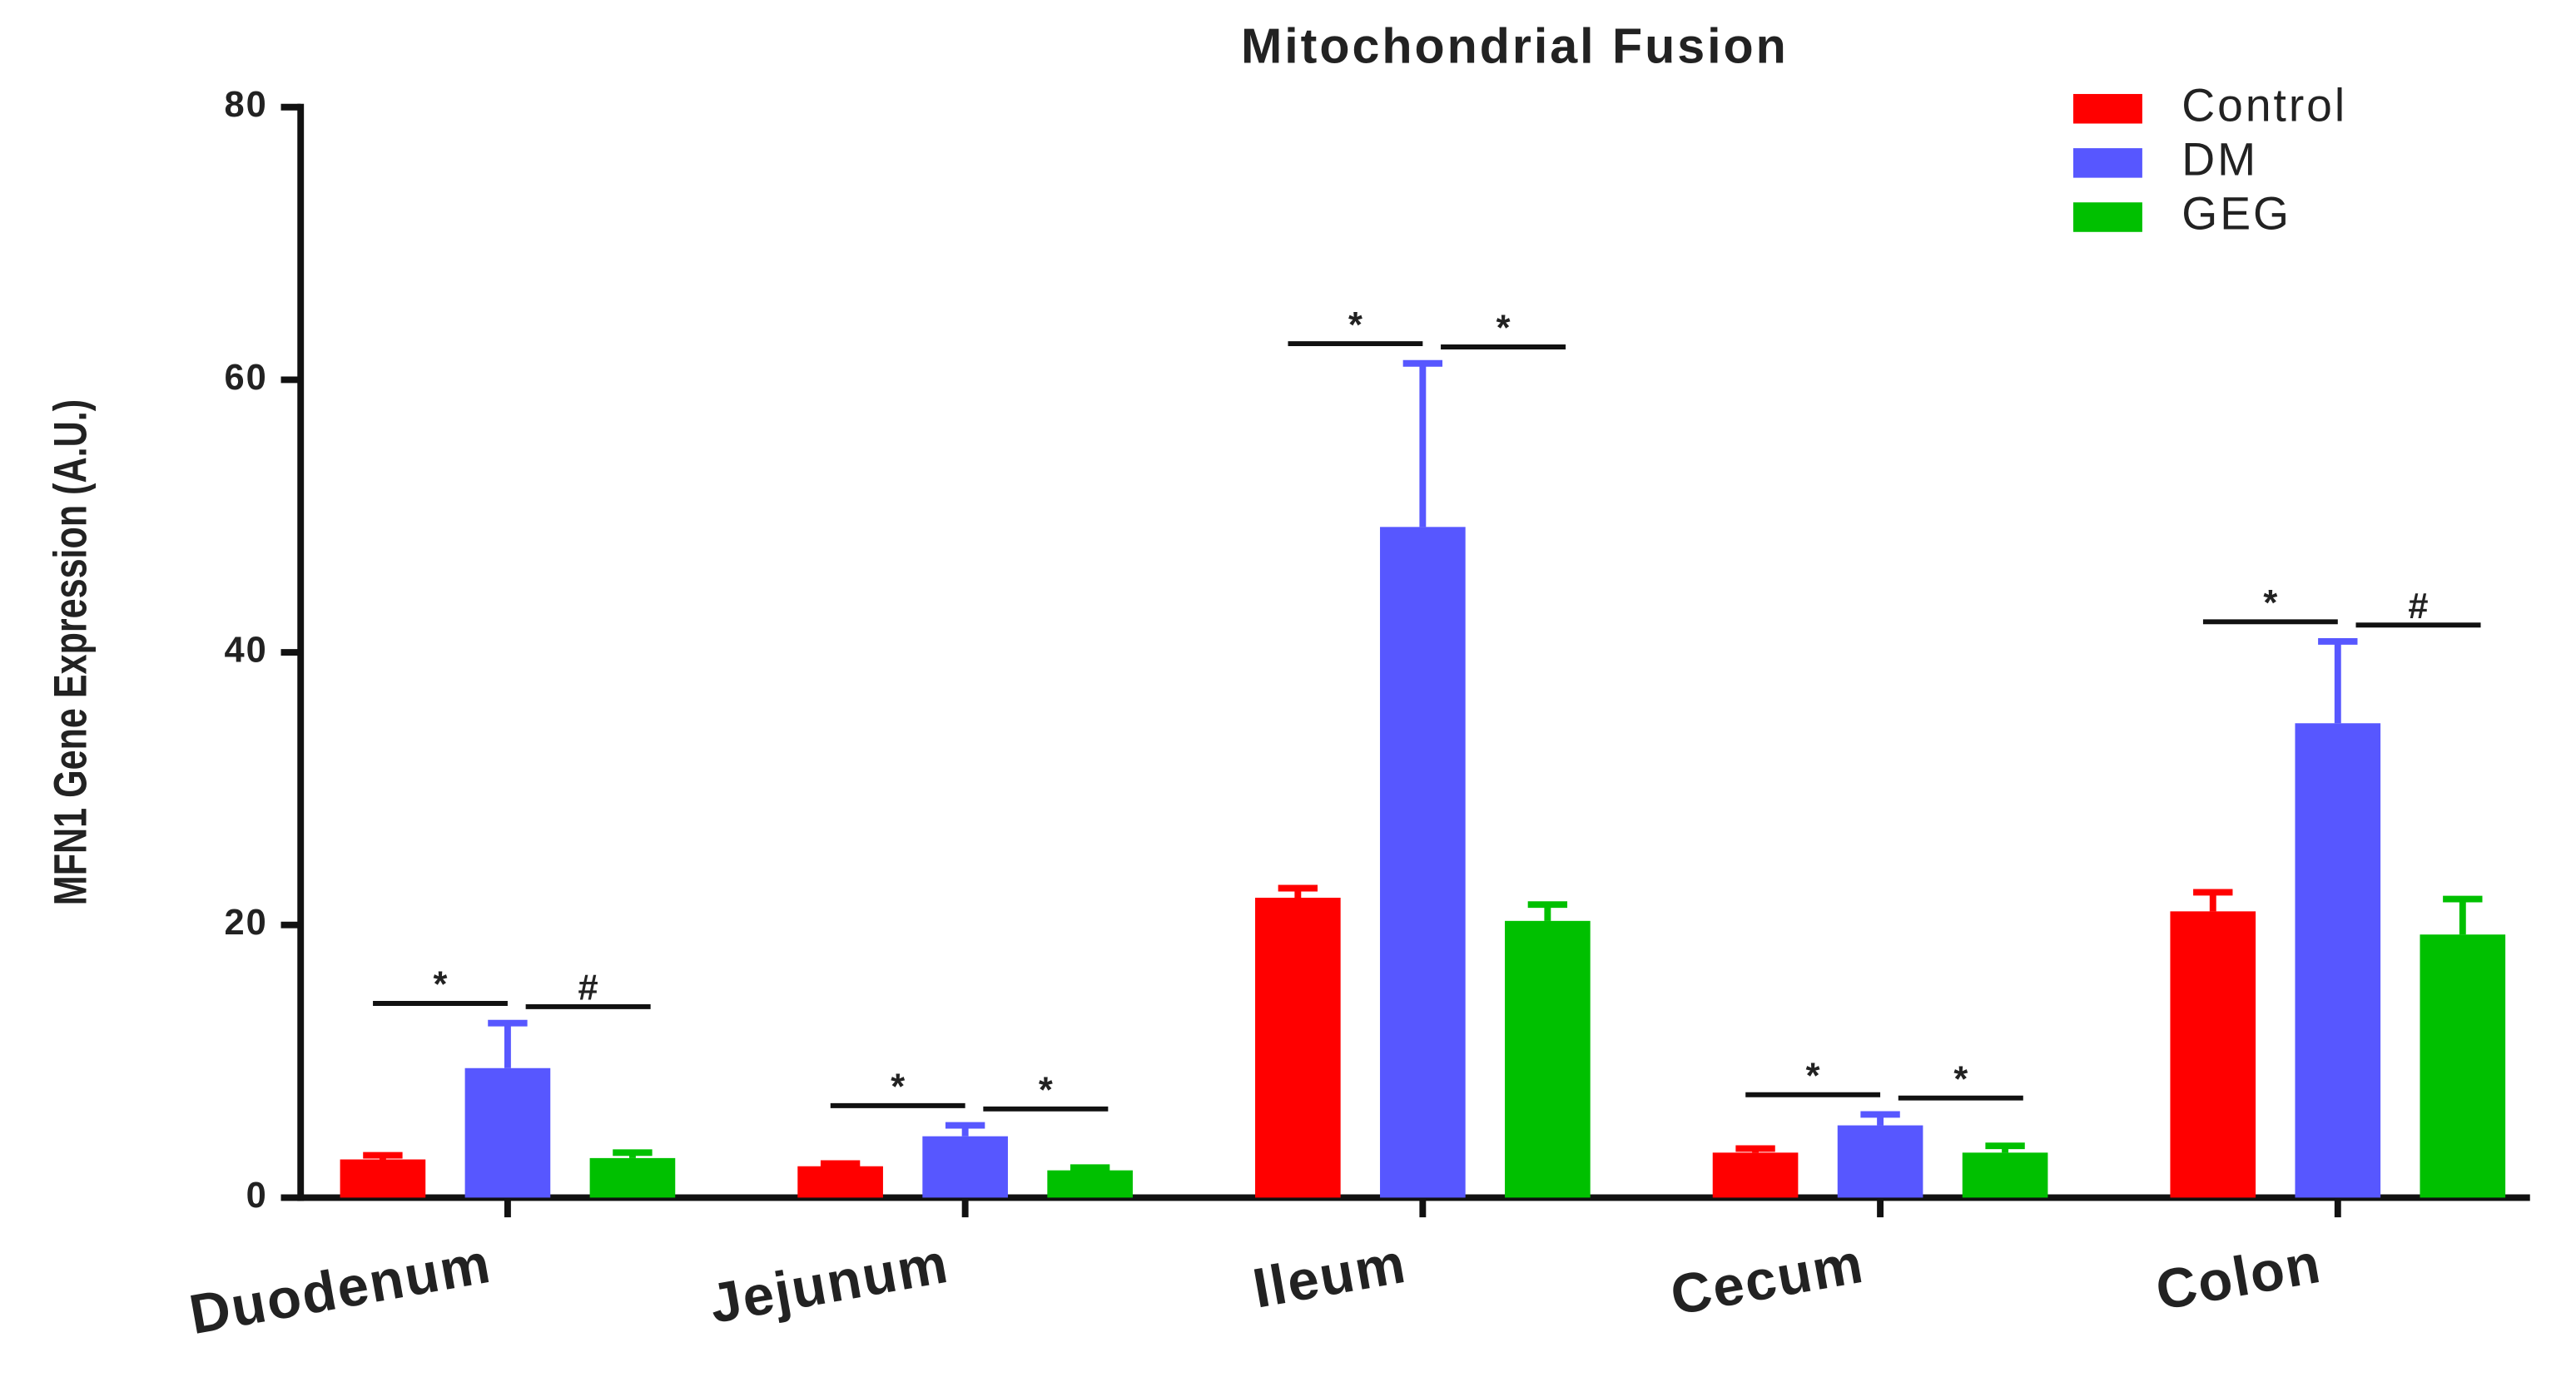 The height and width of the screenshot is (1377, 2576). What do you see at coordinates (1515, 45) in the screenshot?
I see `chart-title: Mitochondrial Fusion` at bounding box center [1515, 45].